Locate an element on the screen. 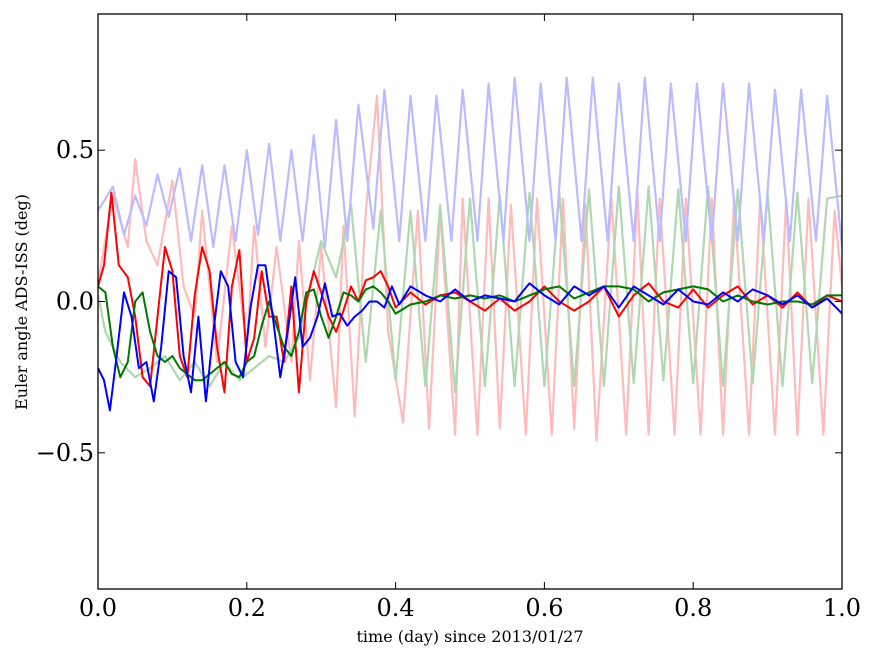 The width and height of the screenshot is (875, 662). y-axis-label: Euler angle ADS-ISS (deg) is located at coordinates (21, 302).